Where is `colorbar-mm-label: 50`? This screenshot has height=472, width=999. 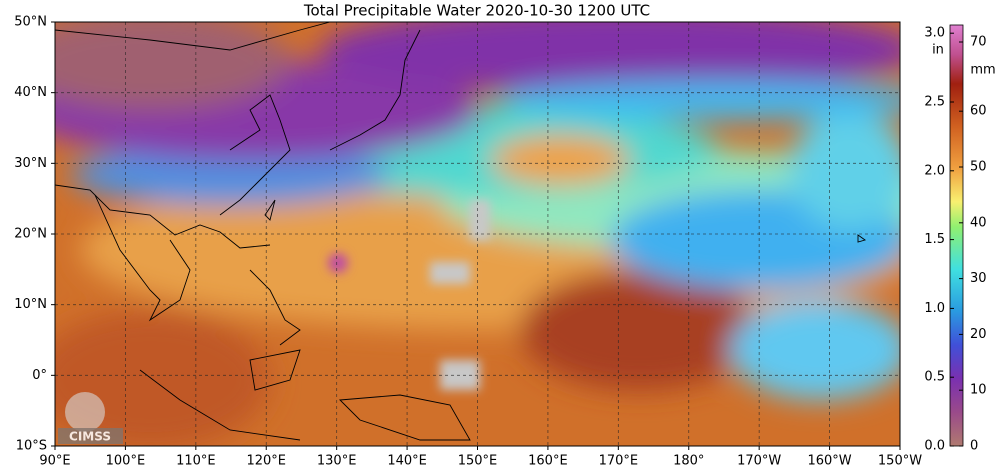 colorbar-mm-label: 50 is located at coordinates (978, 167).